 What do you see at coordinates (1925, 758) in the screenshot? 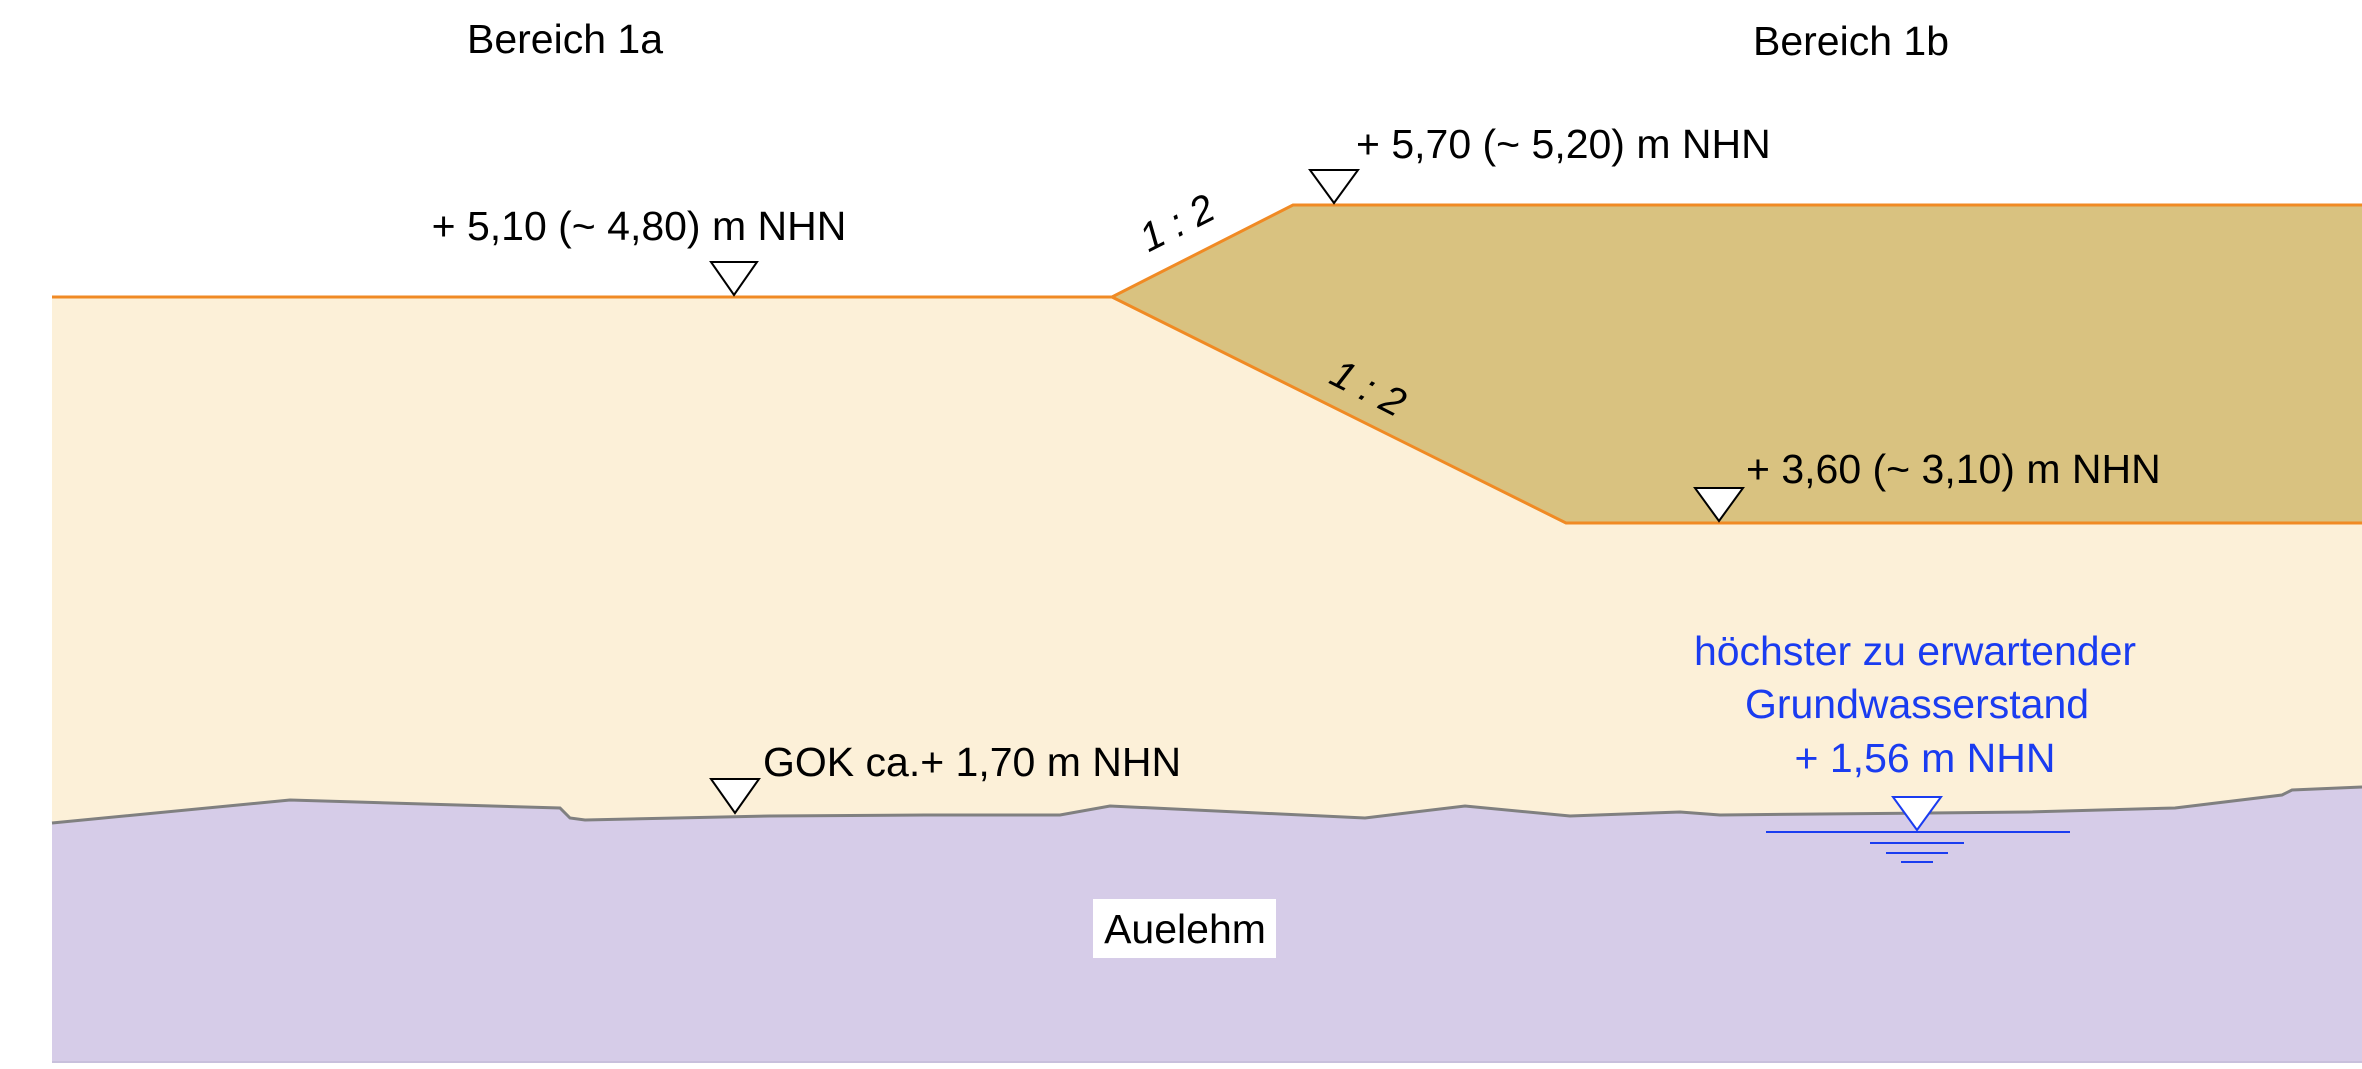
I see `groundwater-label-line3: + 1,56 m NHN` at bounding box center [1925, 758].